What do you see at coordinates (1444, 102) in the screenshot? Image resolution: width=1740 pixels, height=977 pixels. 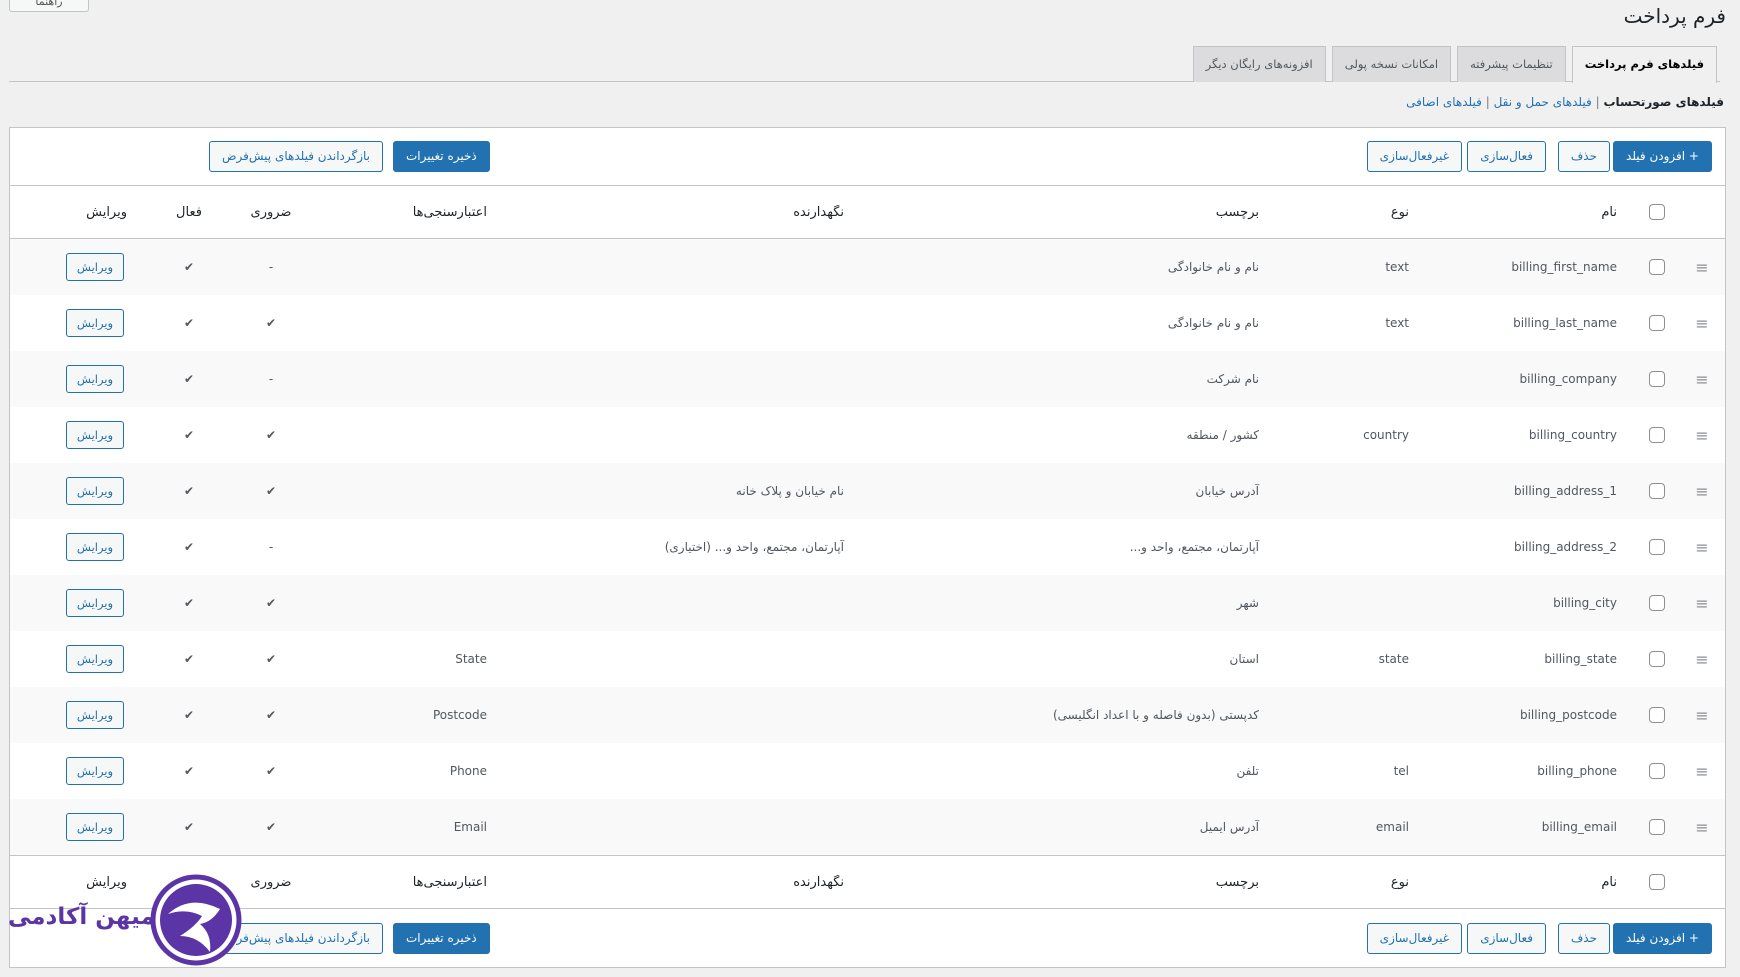 I see `subnav-additional: فیلدهای اضافی` at bounding box center [1444, 102].